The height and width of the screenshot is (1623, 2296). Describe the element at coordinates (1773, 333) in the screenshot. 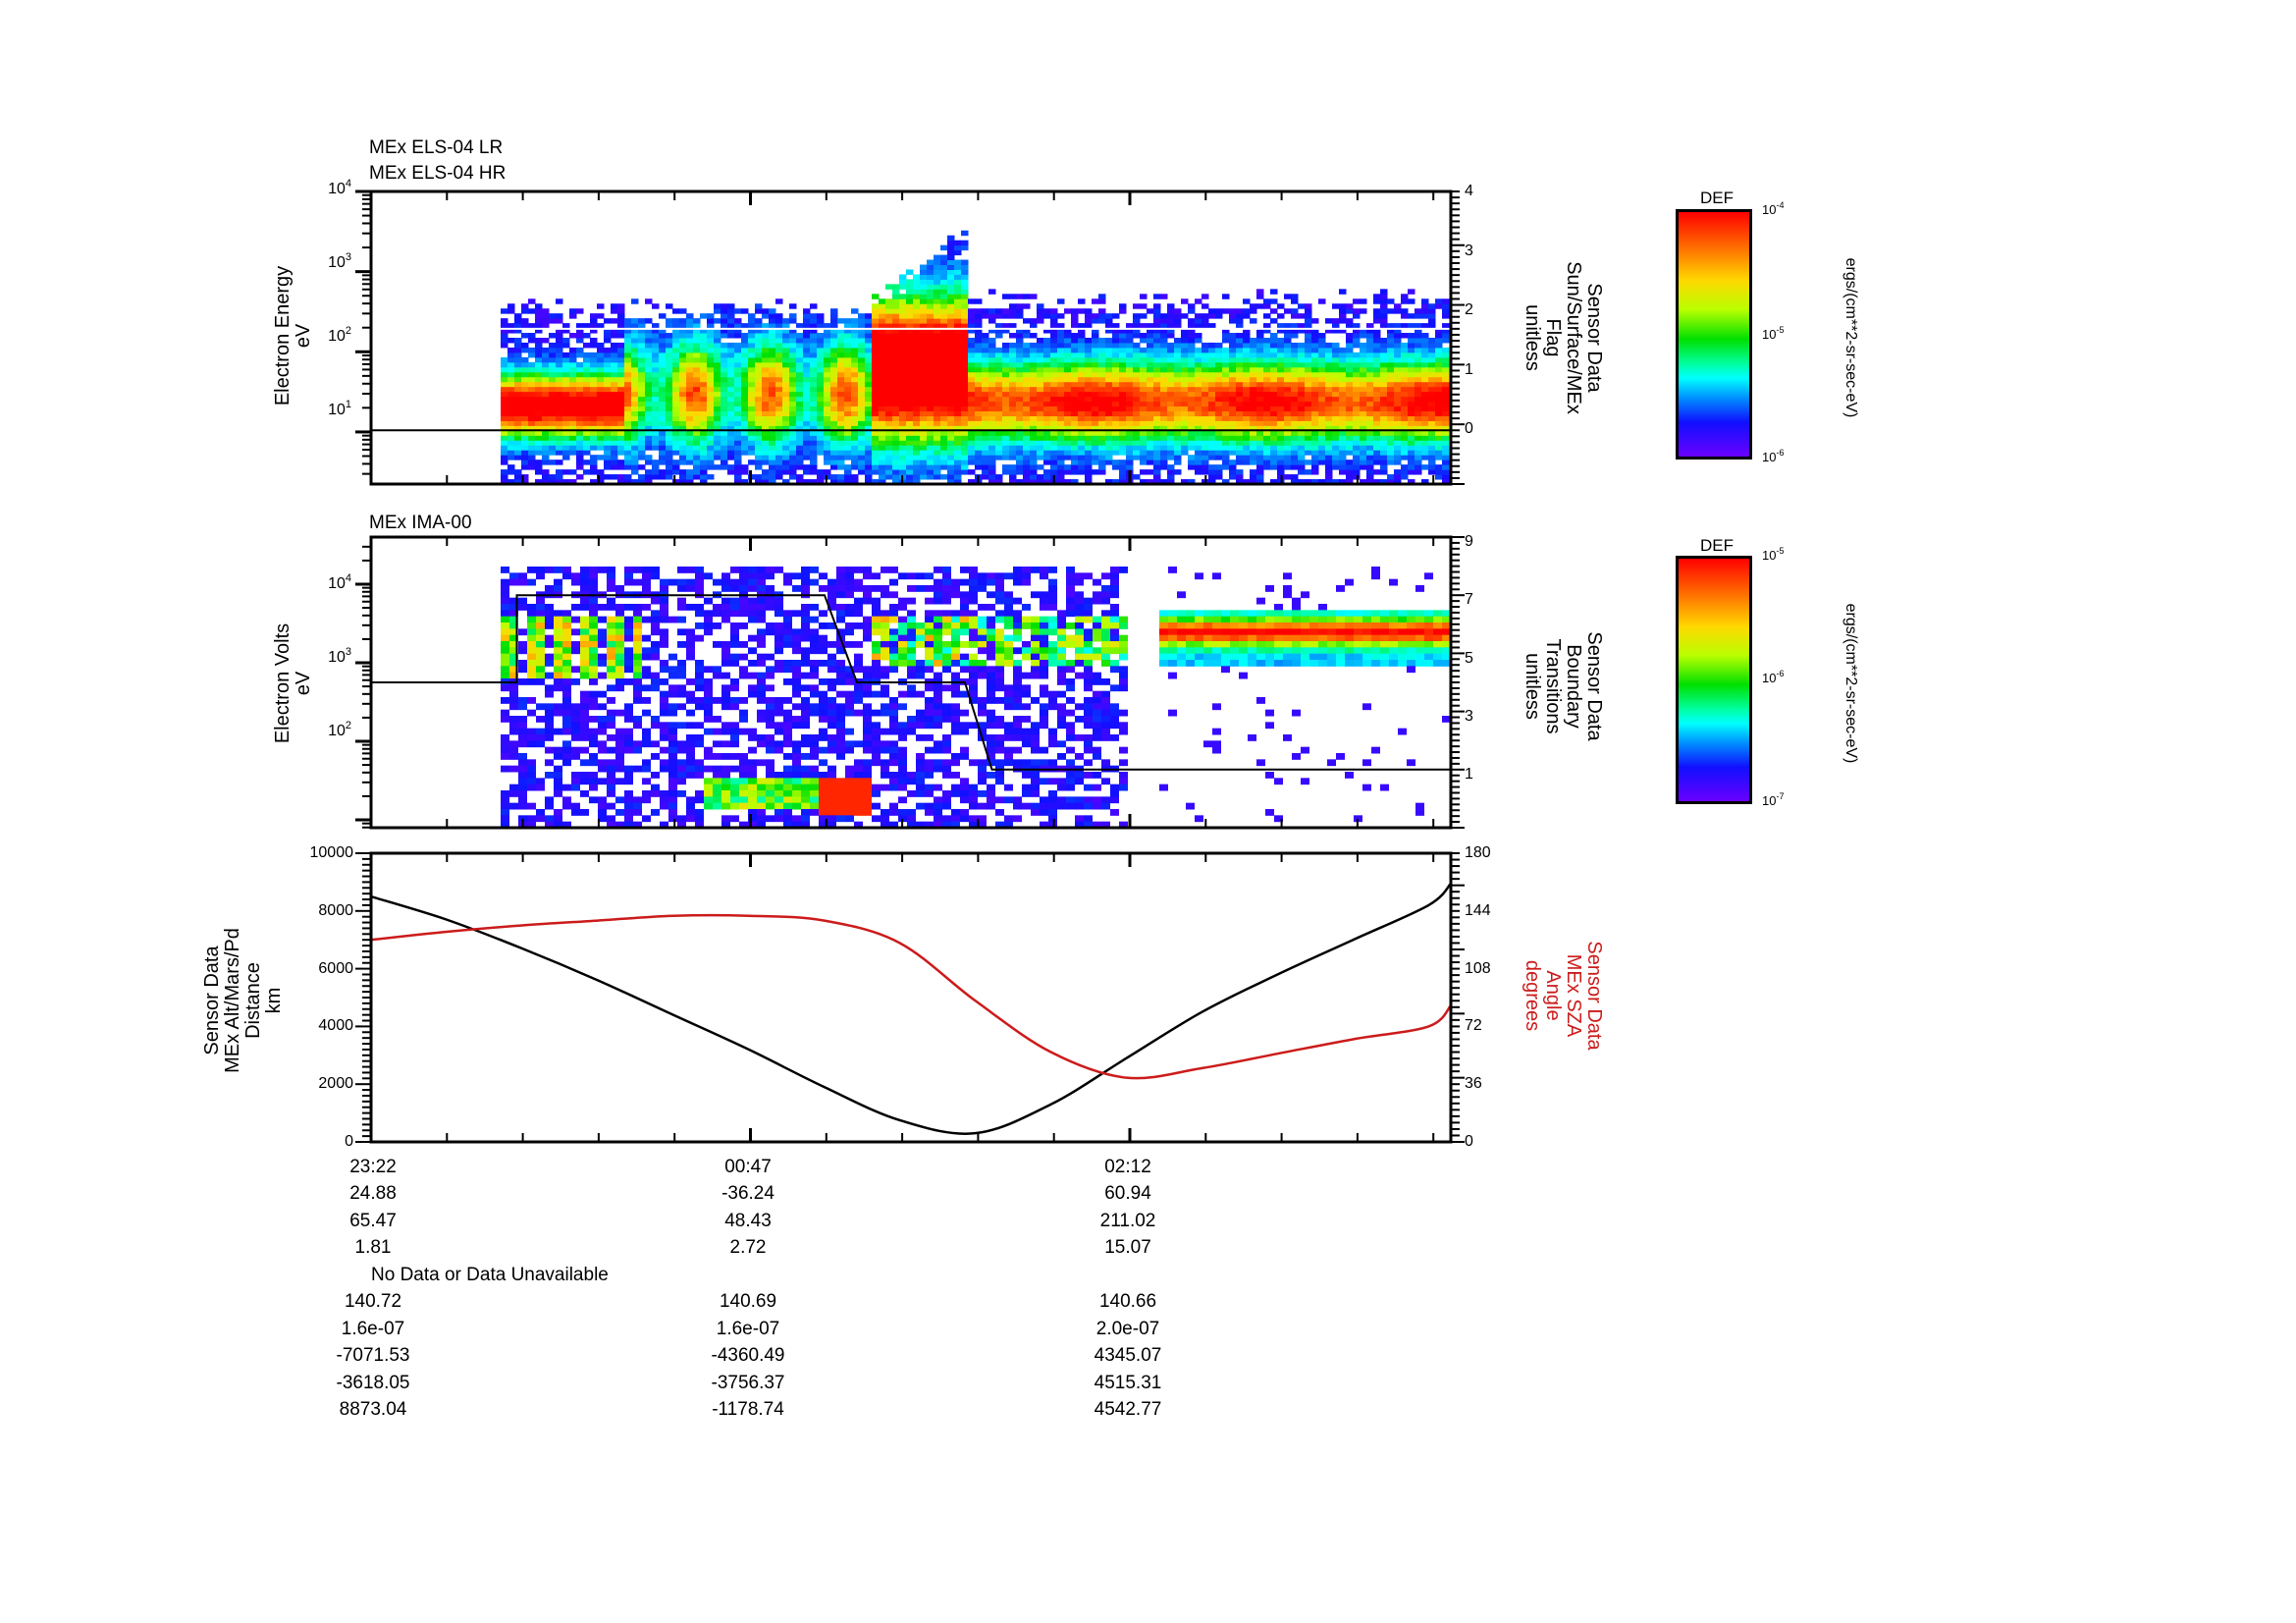

I see `els-cb-mid: 10-5` at that location.